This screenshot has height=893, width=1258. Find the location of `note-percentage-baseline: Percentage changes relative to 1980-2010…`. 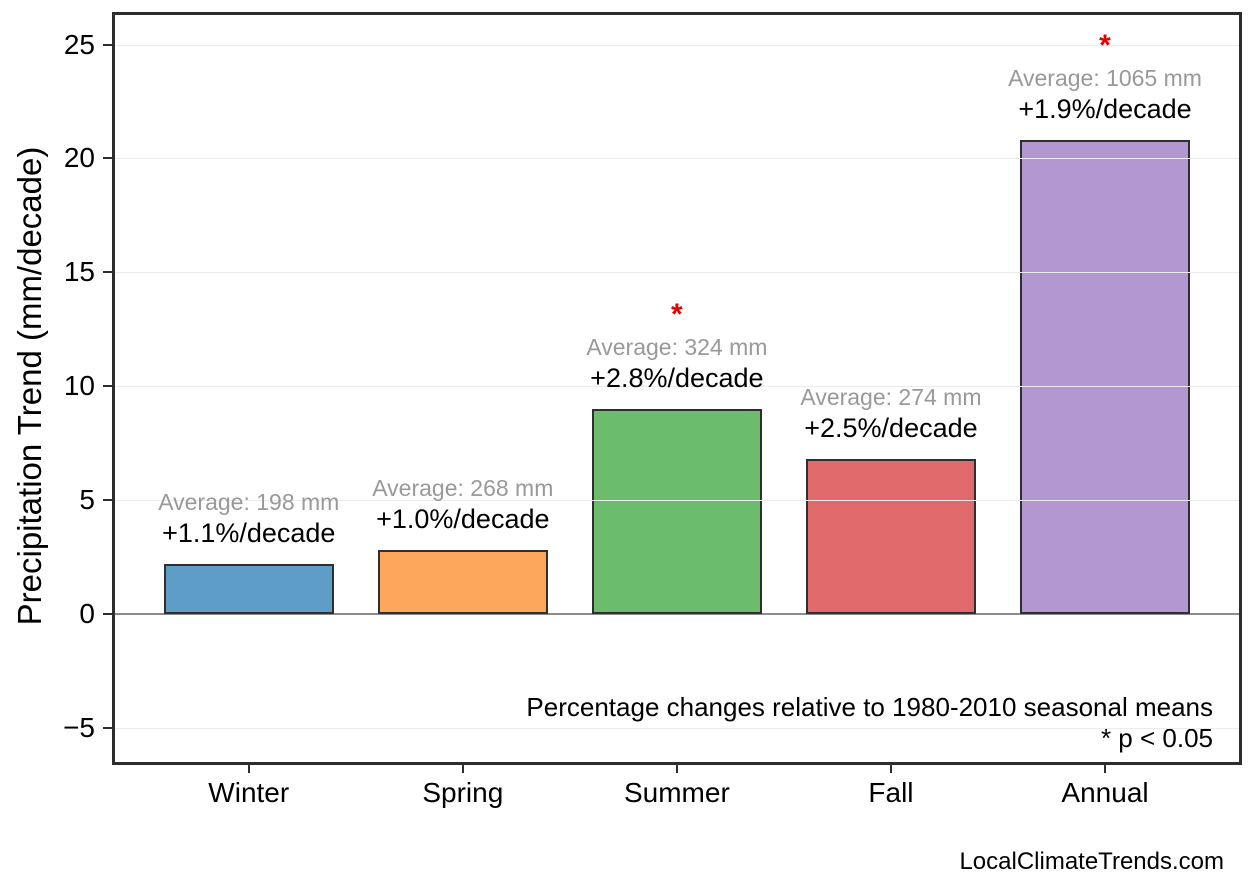

note-percentage-baseline: Percentage changes relative to 1980-2010… is located at coordinates (869, 707).